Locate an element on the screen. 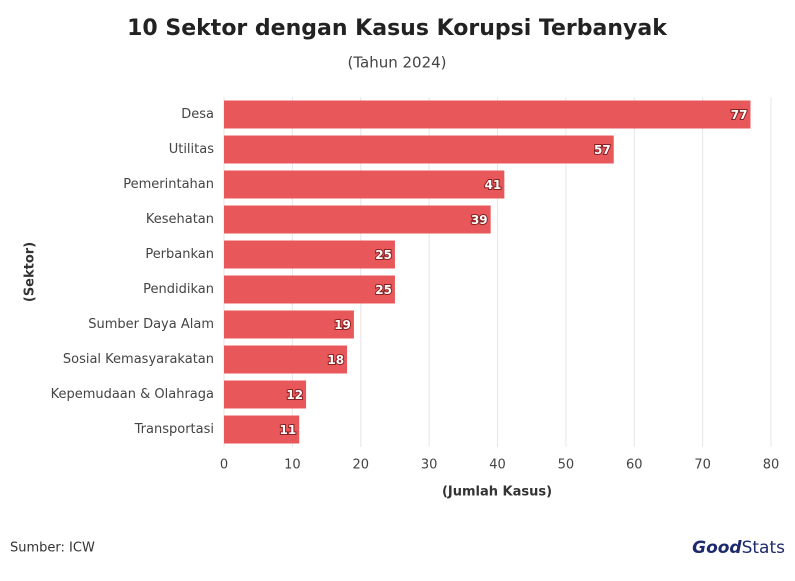 This screenshot has width=795, height=581. x-tick-label: 10 is located at coordinates (292, 465).